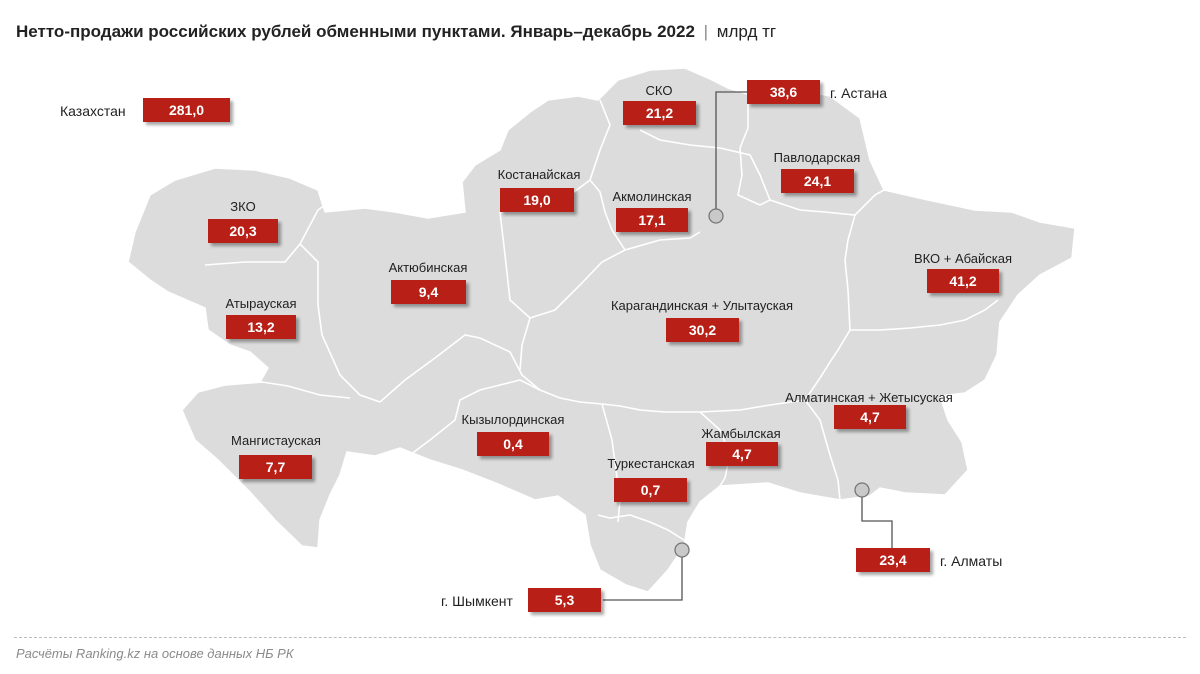 The height and width of the screenshot is (674, 1200). Describe the element at coordinates (428, 292) in the screenshot. I see `aktobe-value-box: 9,4` at that location.